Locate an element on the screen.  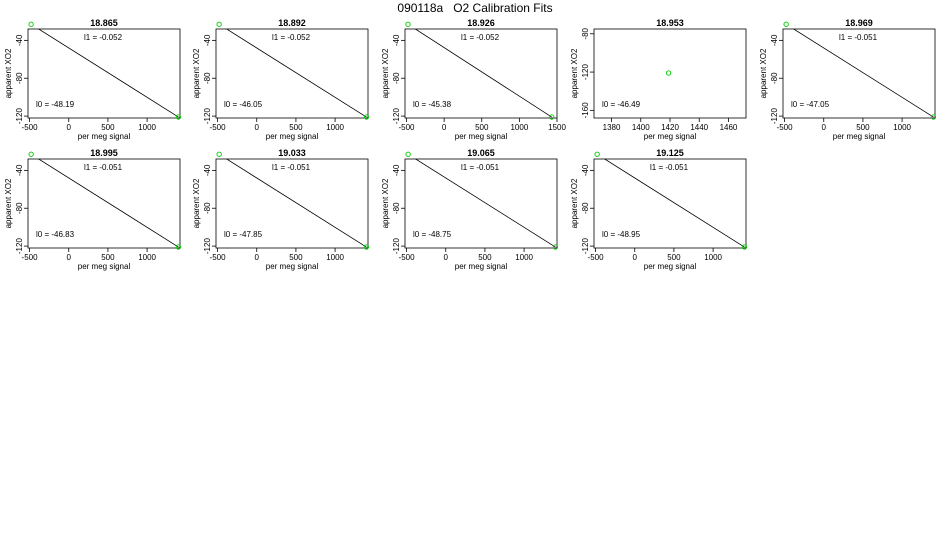
panel-title: 18.865 is located at coordinates (104, 23).